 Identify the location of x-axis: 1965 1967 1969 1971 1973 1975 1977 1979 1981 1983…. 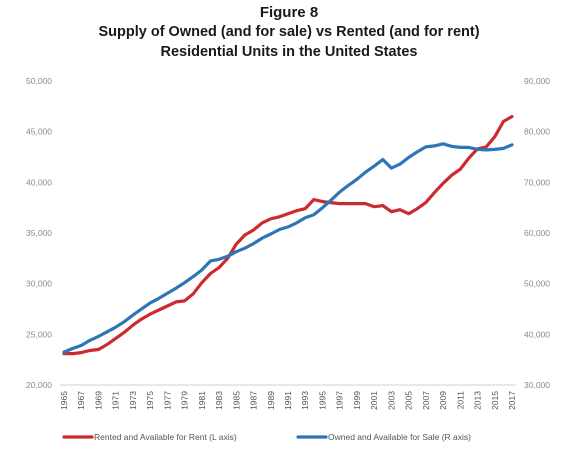
(288, 400).